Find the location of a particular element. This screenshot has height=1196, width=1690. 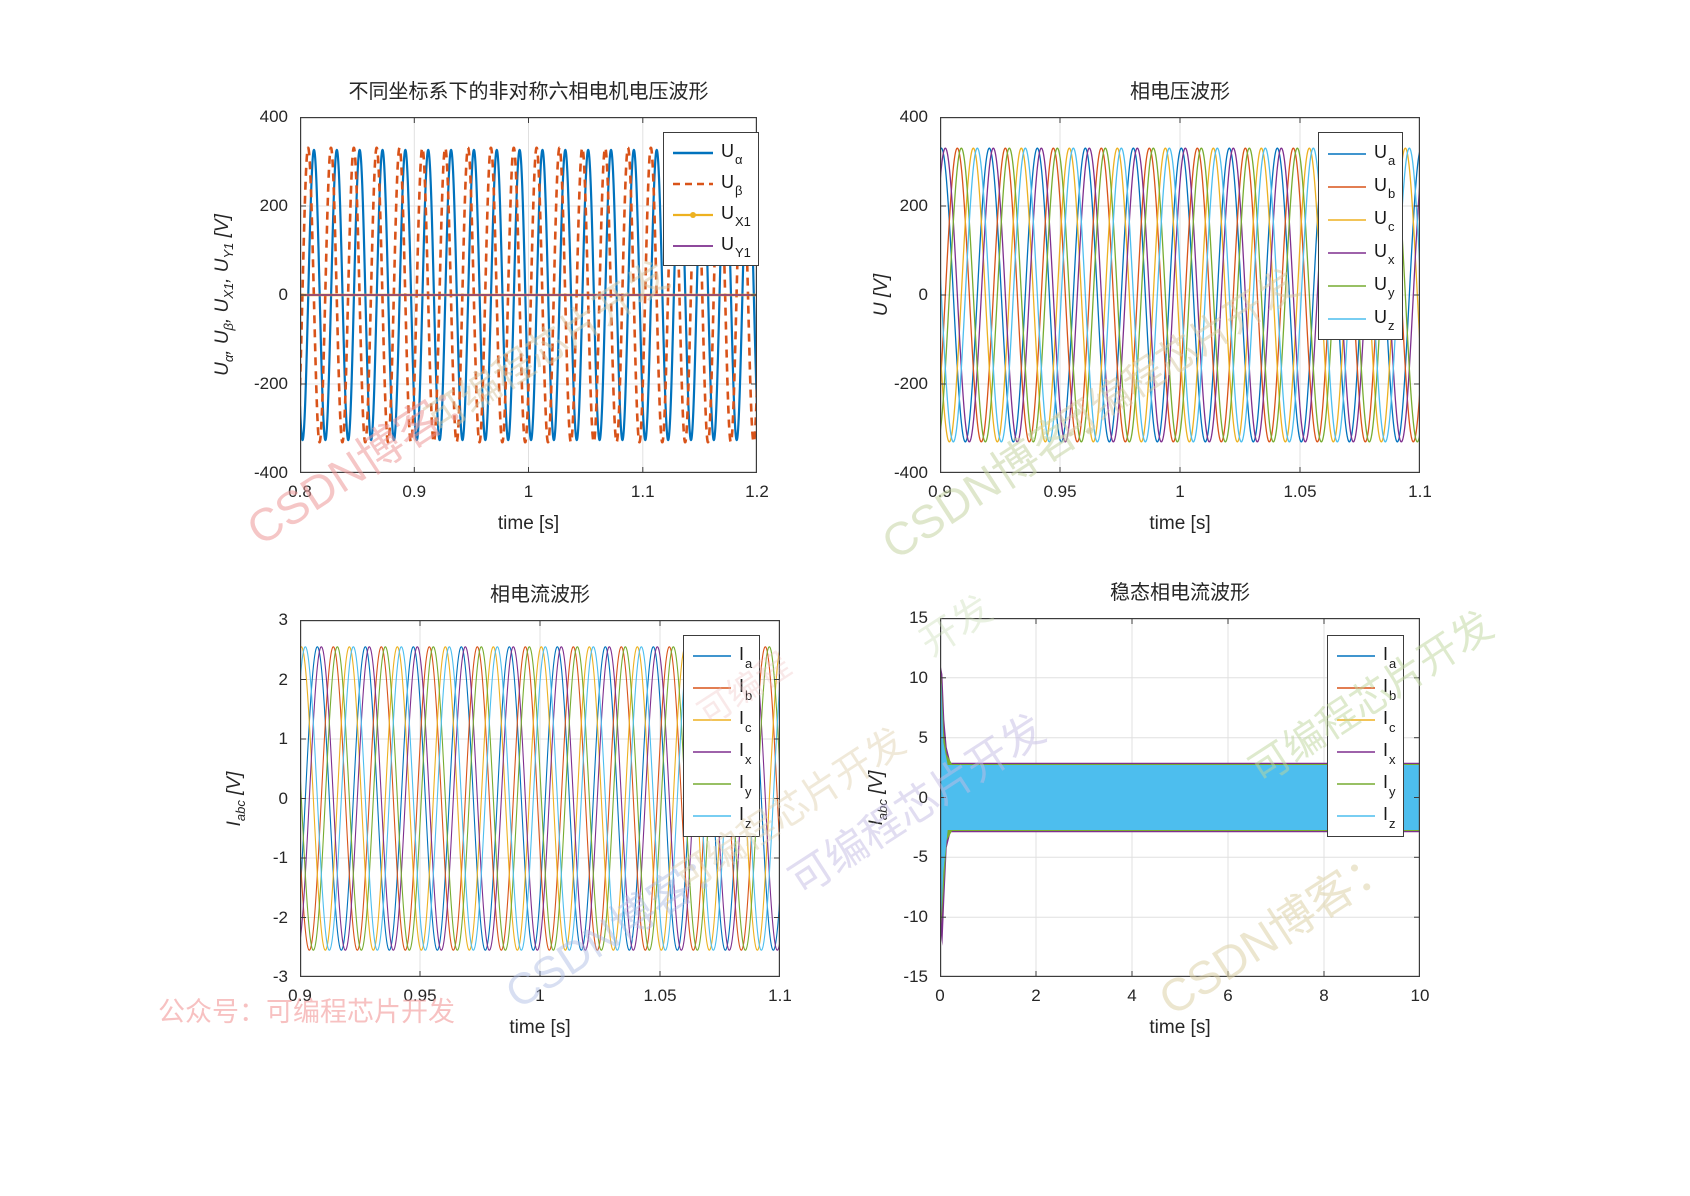

legend-entry: UX1 is located at coordinates (711, 214).